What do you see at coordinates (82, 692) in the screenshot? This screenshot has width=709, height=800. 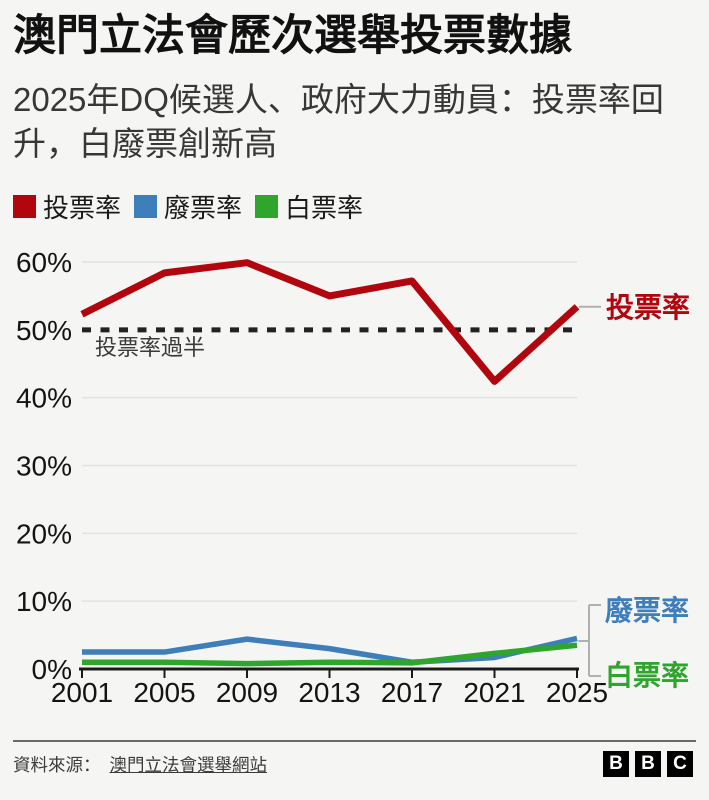 I see `x-label-2001: 2001` at bounding box center [82, 692].